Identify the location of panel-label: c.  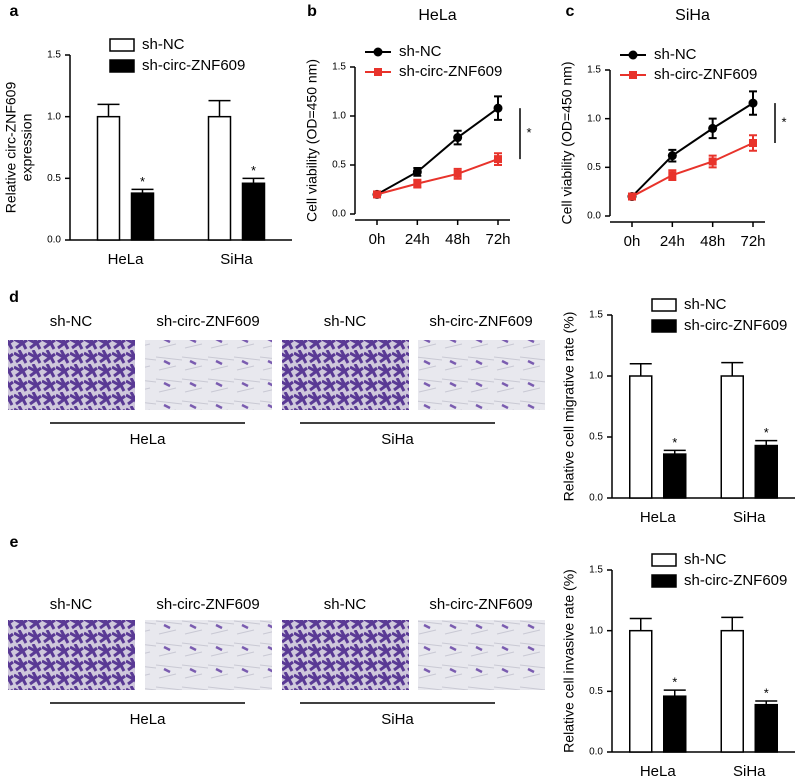
(570, 11).